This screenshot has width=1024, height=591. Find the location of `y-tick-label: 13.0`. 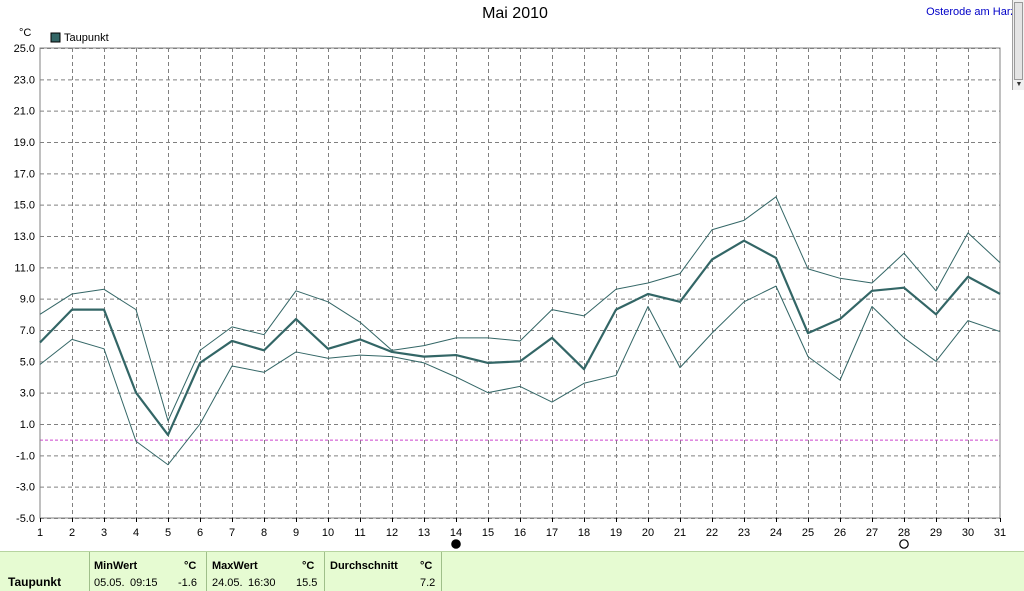

y-tick-label: 13.0 is located at coordinates (24, 237).